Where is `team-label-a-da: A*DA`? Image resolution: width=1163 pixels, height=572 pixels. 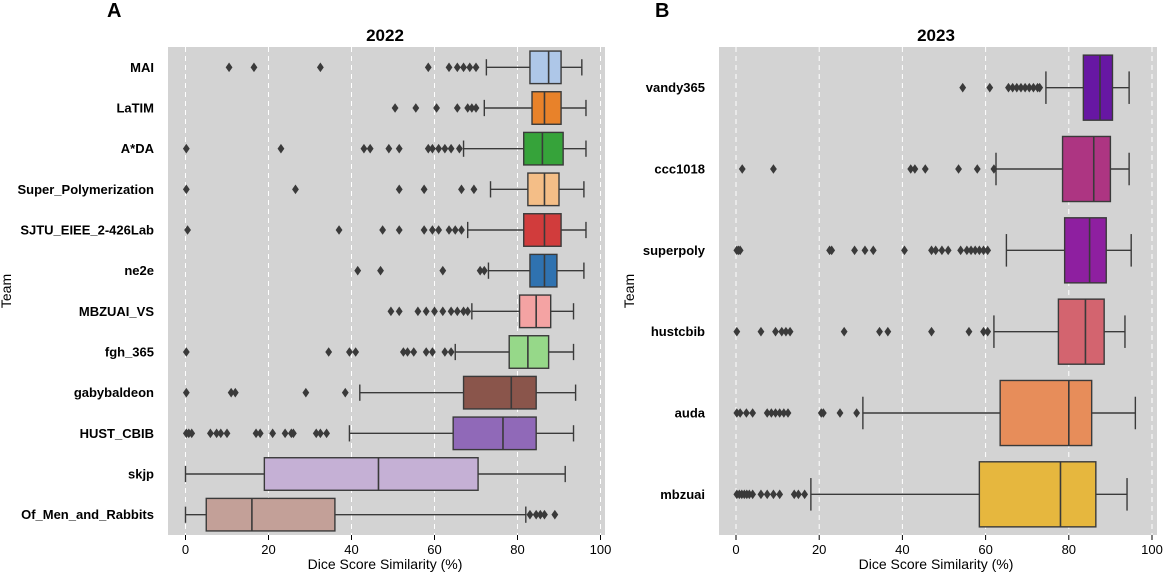 team-label-a-da: A*DA is located at coordinates (138, 148).